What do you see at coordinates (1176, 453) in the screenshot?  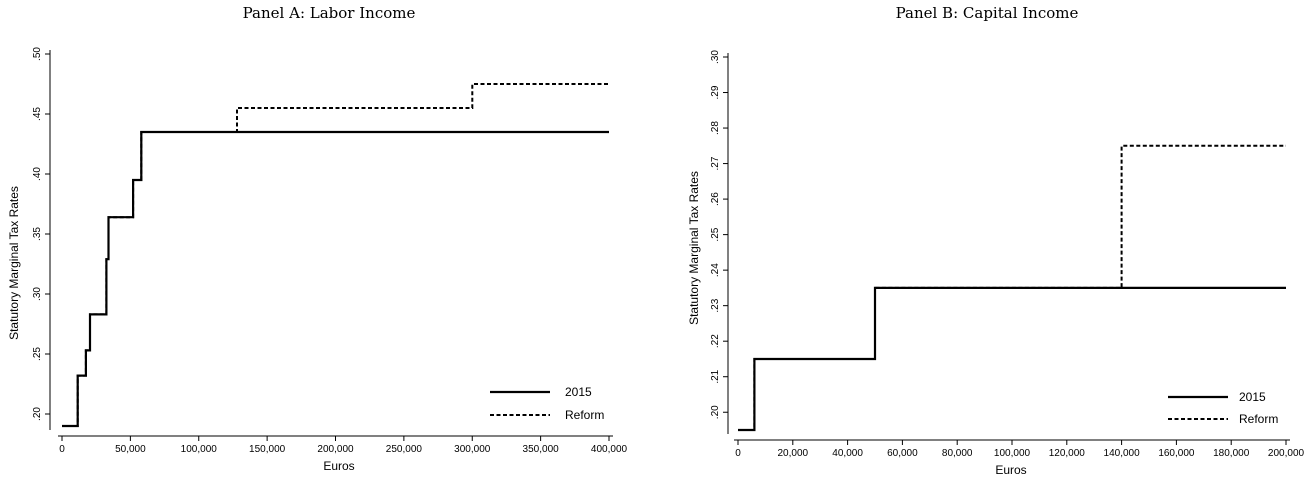 I see `x-tick-label: 160,000` at bounding box center [1176, 453].